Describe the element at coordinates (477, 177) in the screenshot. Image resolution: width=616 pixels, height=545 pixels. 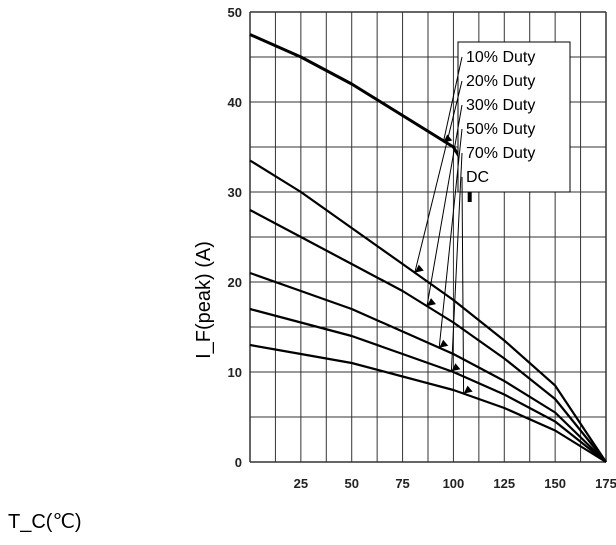
I see `legend-entry: DC` at that location.